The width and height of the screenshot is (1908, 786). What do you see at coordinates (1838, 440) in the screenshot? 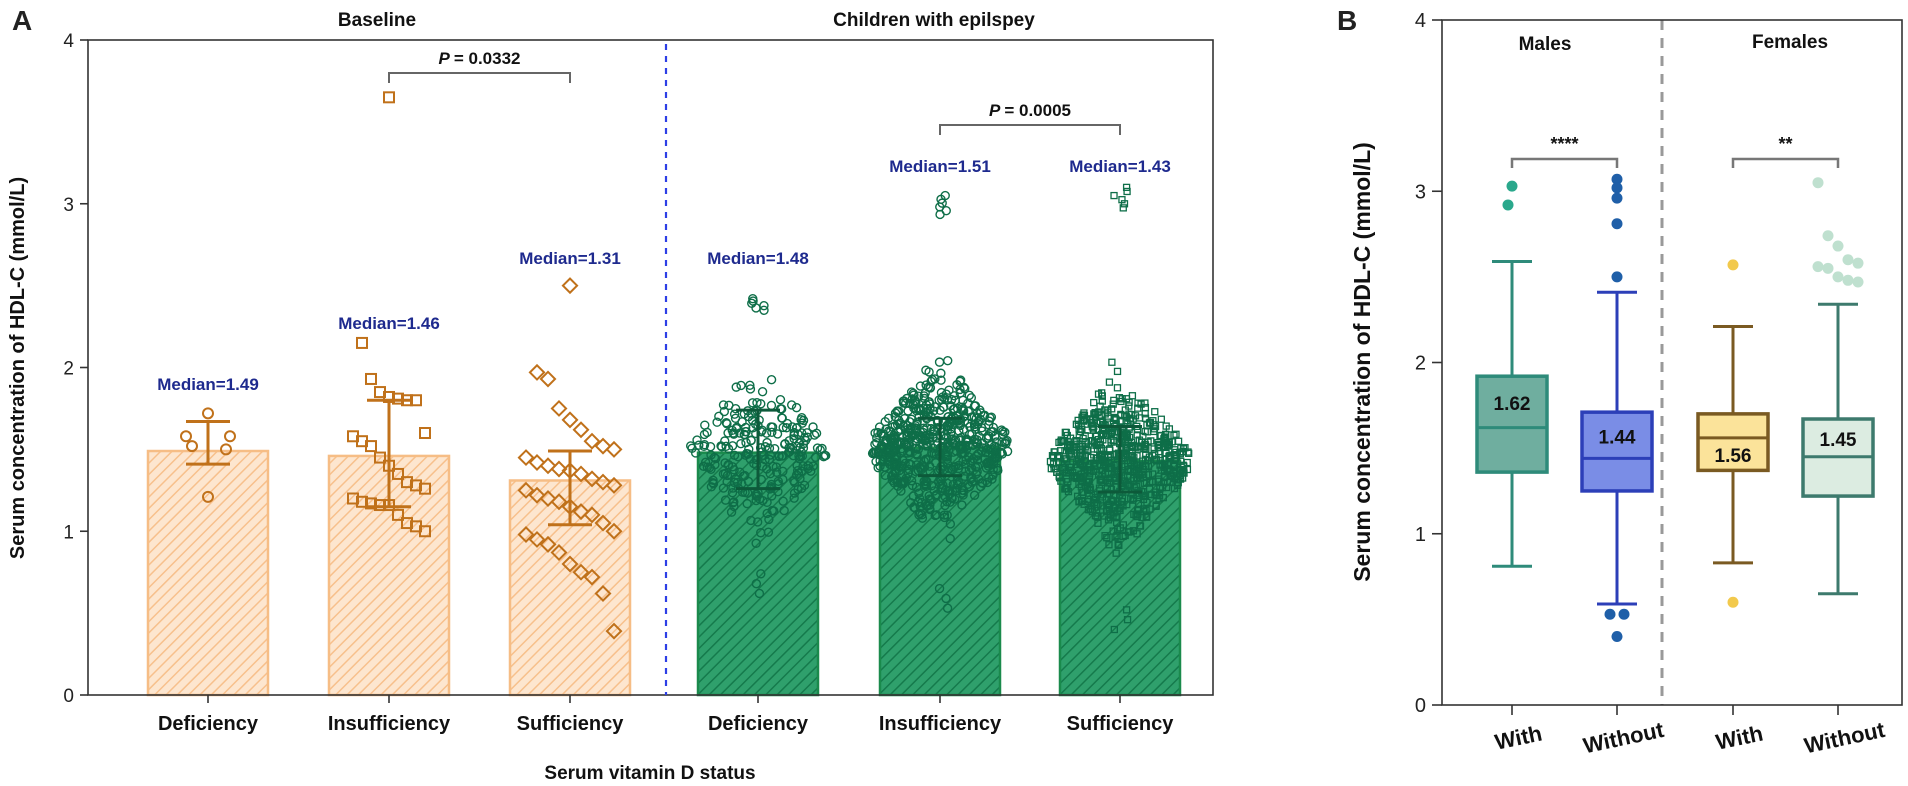
I see `box-median-label: 1.45` at bounding box center [1838, 440].